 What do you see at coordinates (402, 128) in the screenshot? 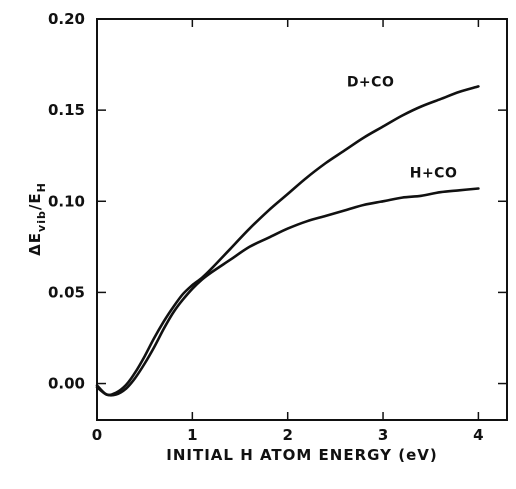
I see `series-labels: D+CO H+CO` at bounding box center [402, 128].